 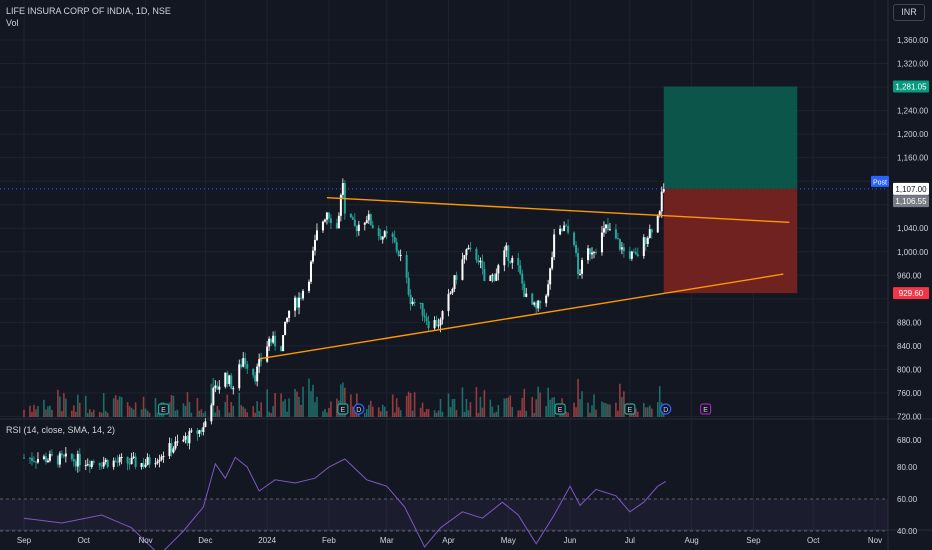 I want to click on post-tag, so click(x=880, y=181).